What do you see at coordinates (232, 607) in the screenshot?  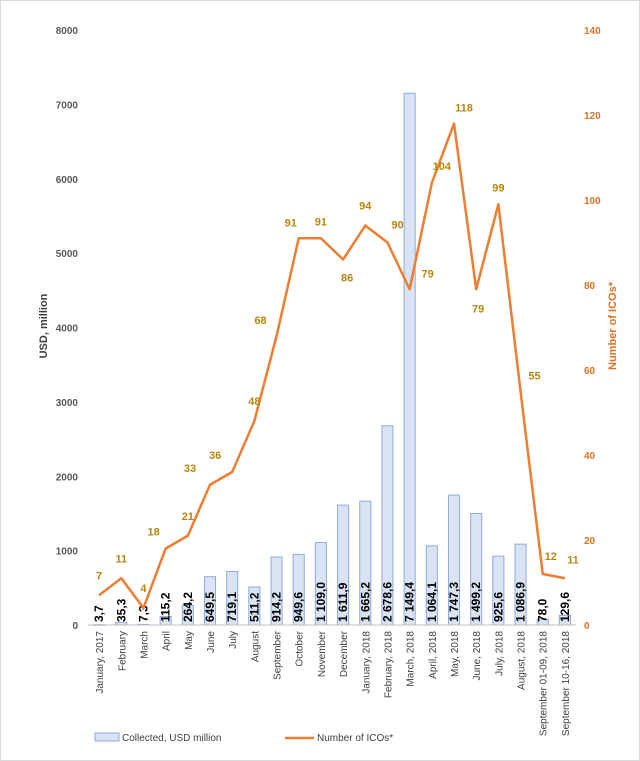 I see `bar-data-label: 719,1` at bounding box center [232, 607].